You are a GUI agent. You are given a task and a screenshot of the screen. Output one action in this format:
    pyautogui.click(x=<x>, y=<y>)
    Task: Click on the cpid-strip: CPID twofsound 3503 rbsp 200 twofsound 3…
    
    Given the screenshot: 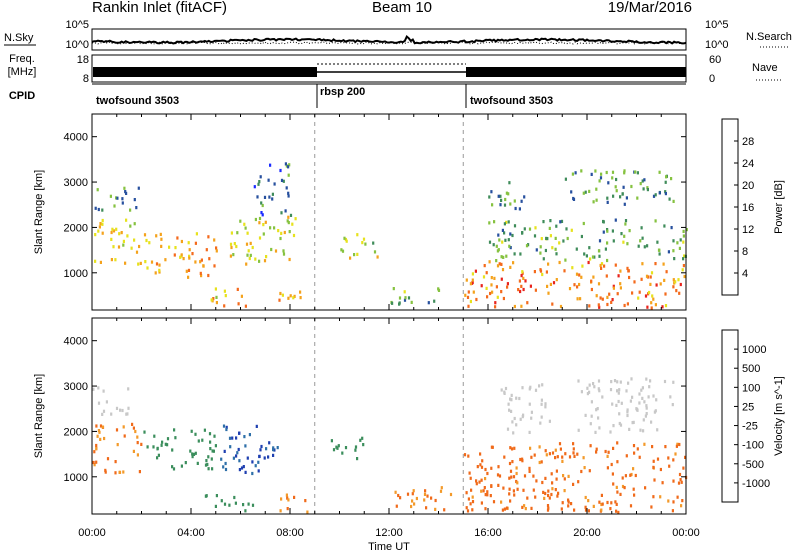 What is the action you would take?
    pyautogui.click(x=347, y=95)
    